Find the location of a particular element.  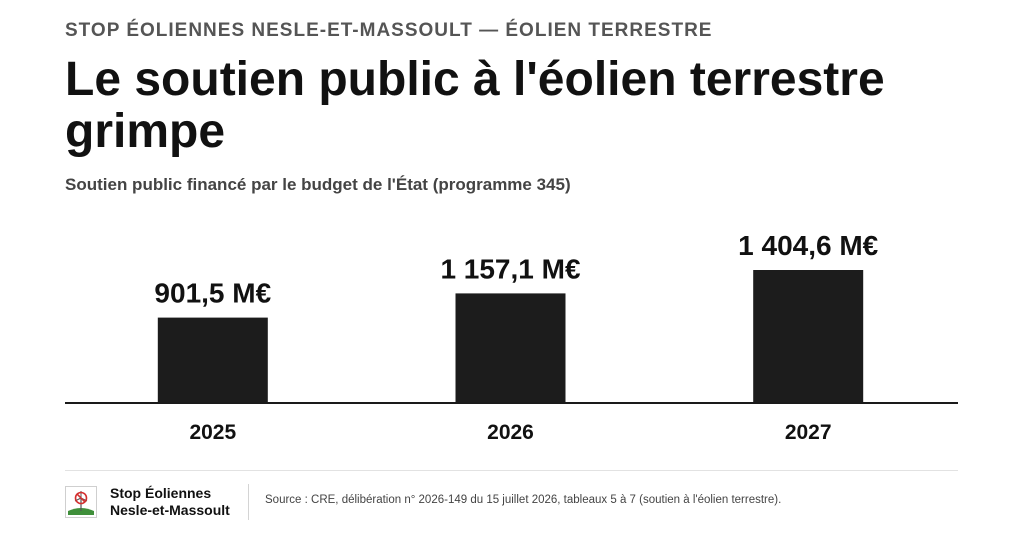

footer-vertical-divider is located at coordinates (248, 502).